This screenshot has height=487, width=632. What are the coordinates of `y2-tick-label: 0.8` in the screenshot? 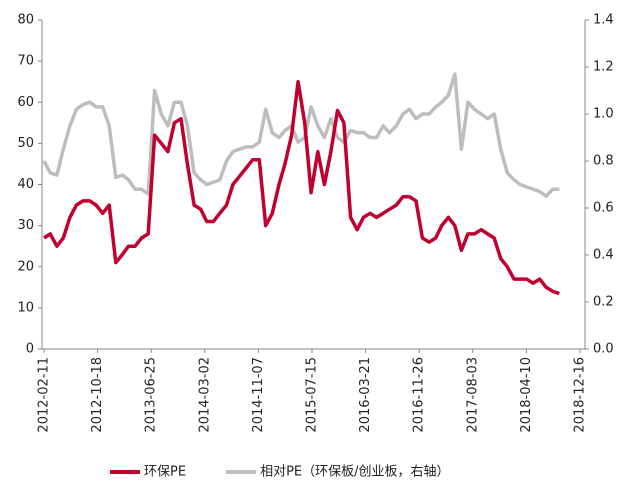 It's located at (603, 161).